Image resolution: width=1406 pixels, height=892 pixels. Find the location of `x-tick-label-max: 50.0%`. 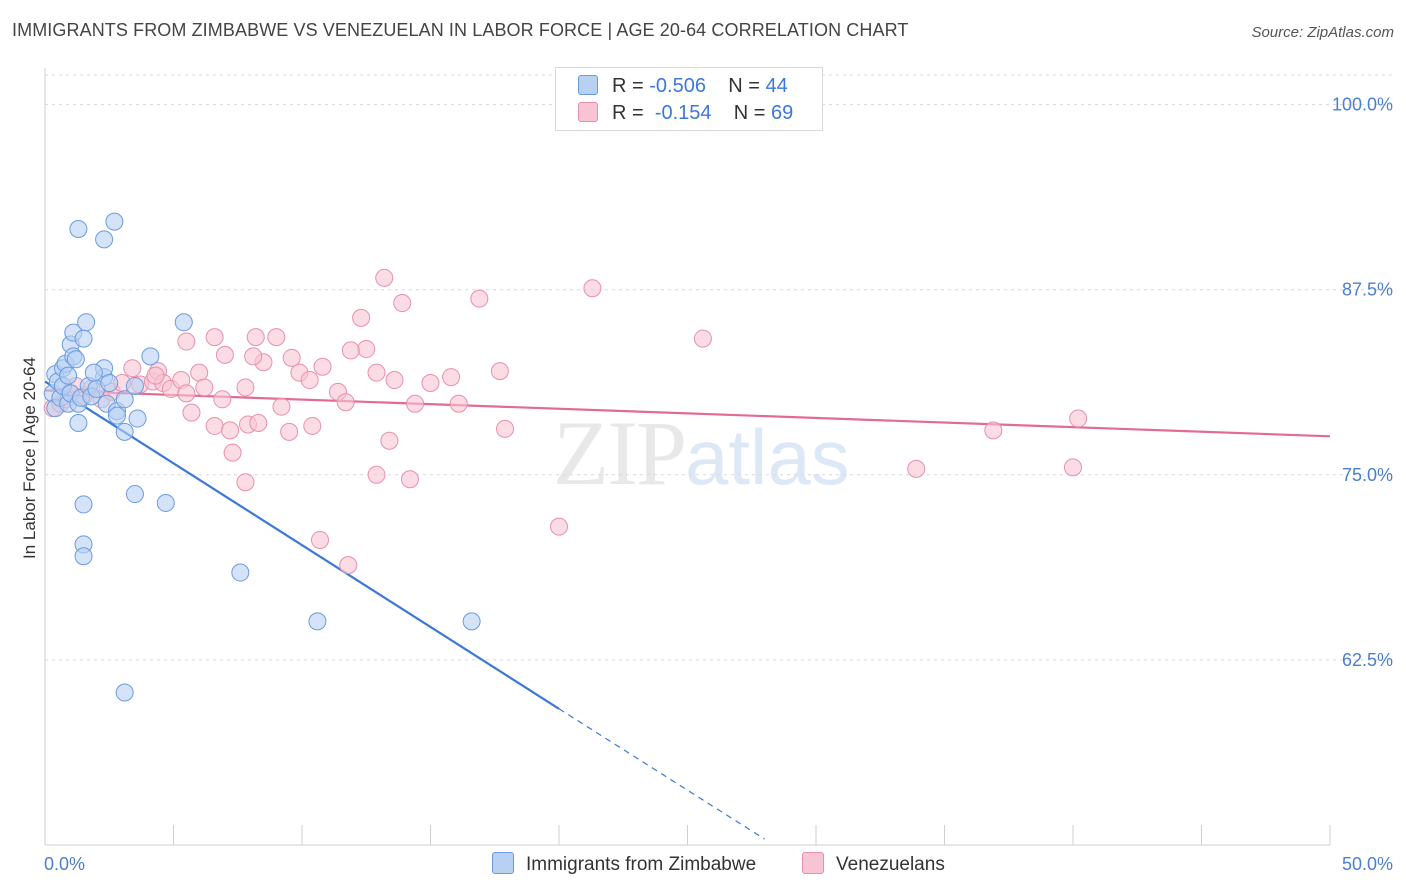

x-tick-label-max: 50.0% is located at coordinates (1367, 864).